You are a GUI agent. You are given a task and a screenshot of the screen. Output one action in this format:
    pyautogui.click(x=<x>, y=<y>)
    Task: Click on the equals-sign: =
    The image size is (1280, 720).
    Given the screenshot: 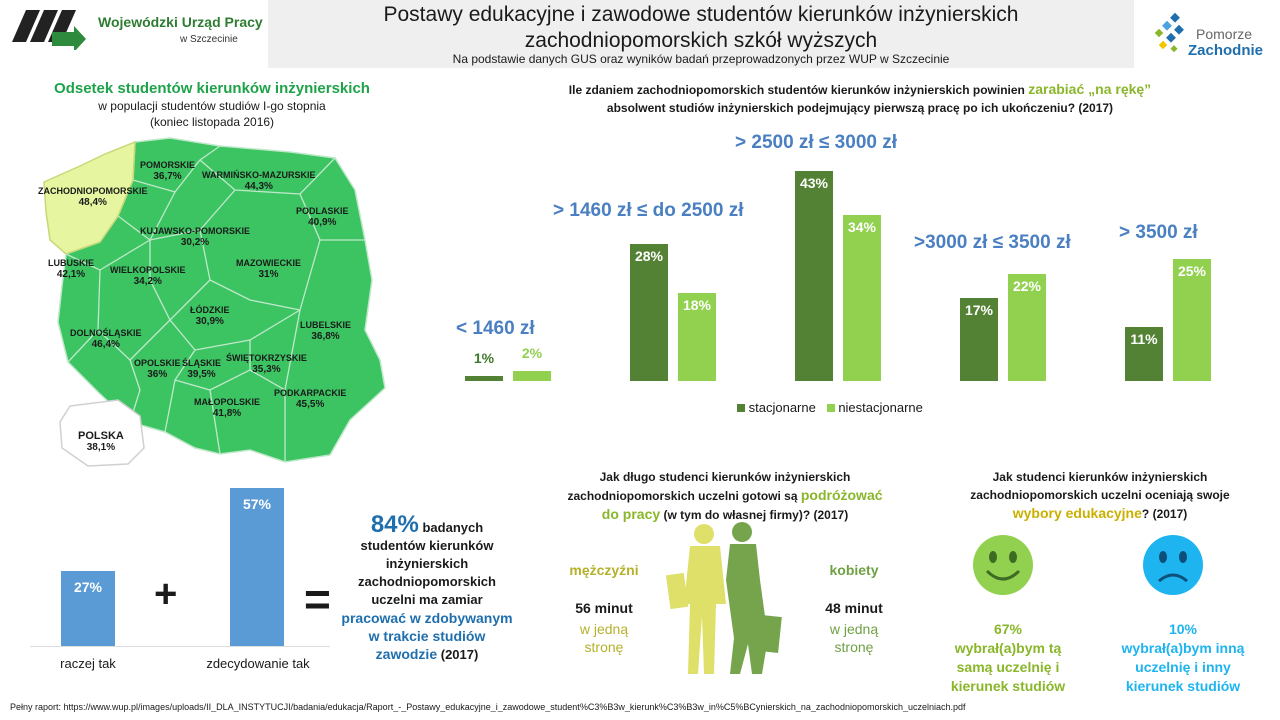 What is the action you would take?
    pyautogui.click(x=317, y=599)
    